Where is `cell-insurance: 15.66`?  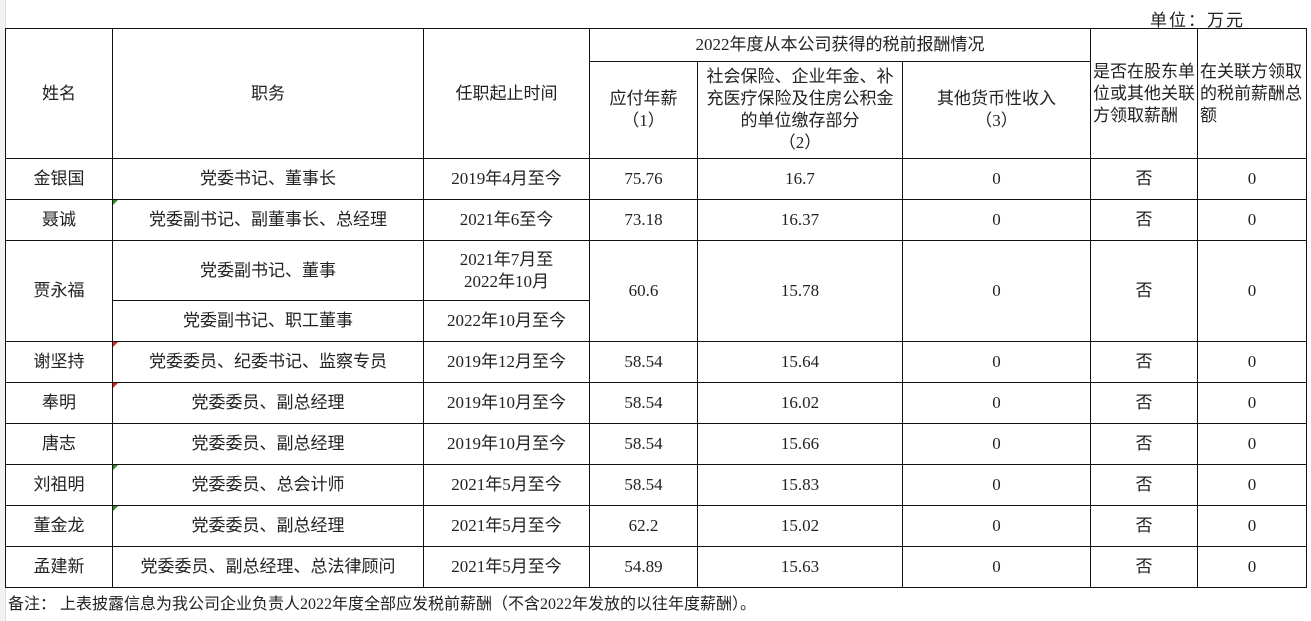
cell-insurance: 15.66 is located at coordinates (800, 444).